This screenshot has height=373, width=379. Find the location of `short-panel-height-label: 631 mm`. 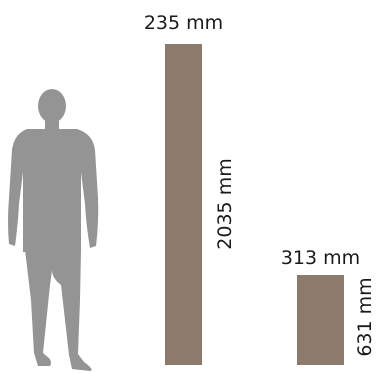

short-panel-height-label: 631 mm is located at coordinates (365, 316).